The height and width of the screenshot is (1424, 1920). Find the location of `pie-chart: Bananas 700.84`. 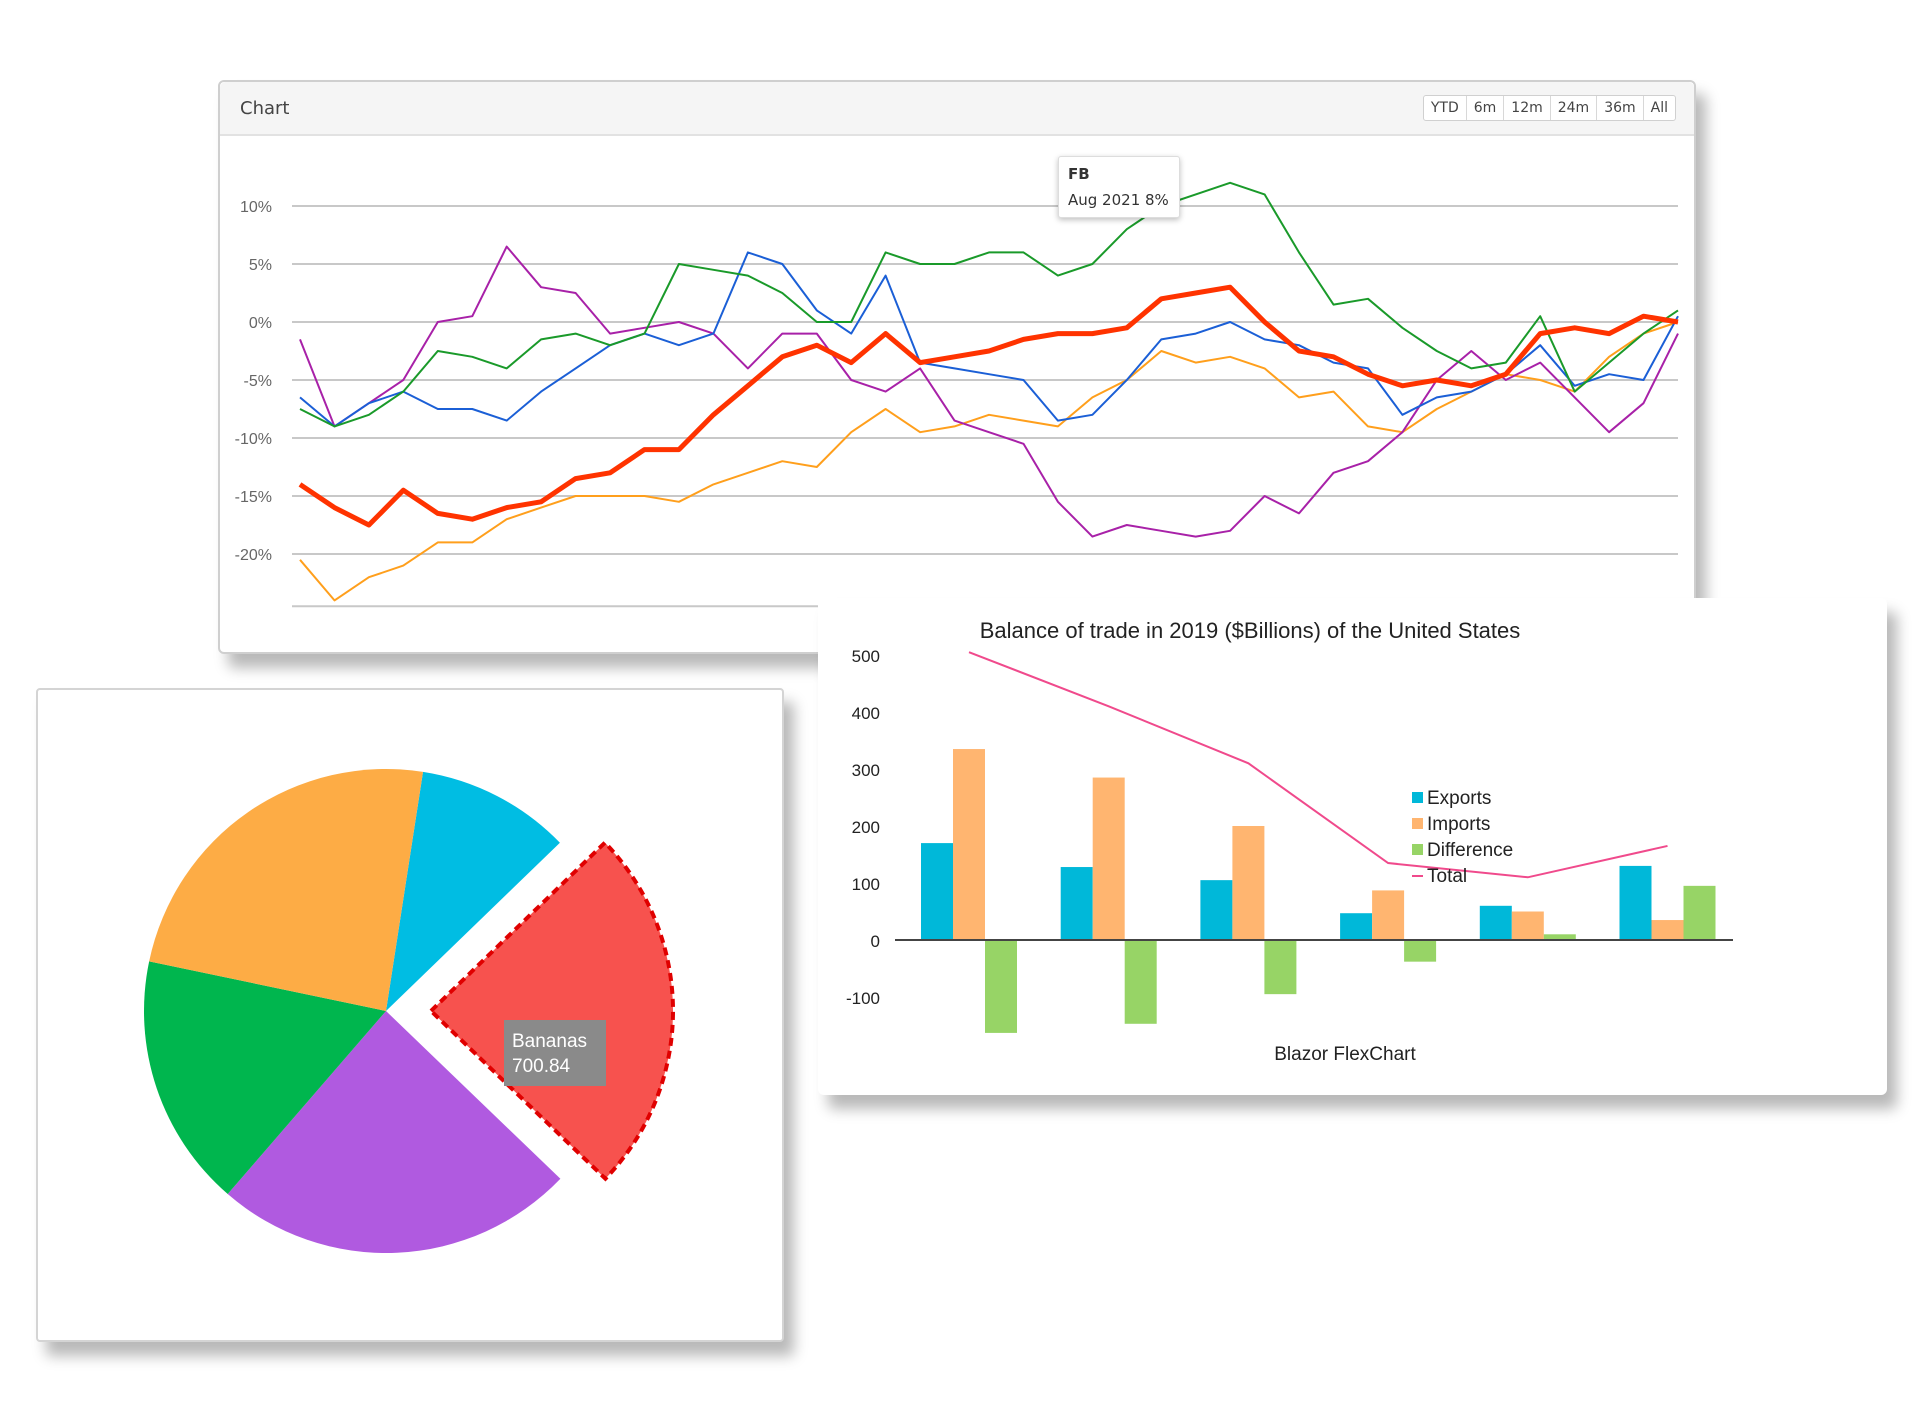

pie-chart: Bananas 700.84 is located at coordinates (409, 1011).